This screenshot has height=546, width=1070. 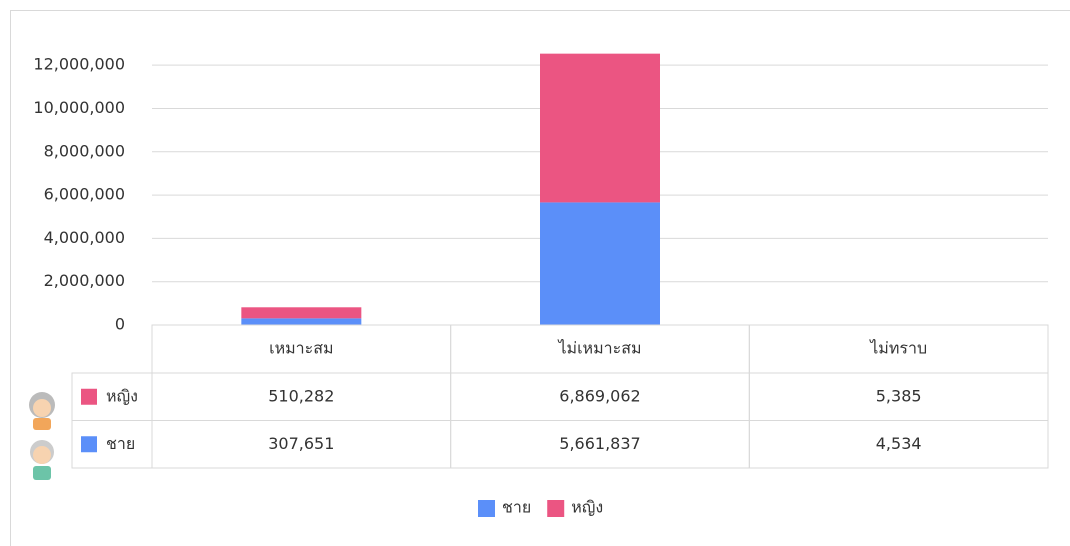 What do you see at coordinates (42, 411) in the screenshot?
I see `female-icon` at bounding box center [42, 411].